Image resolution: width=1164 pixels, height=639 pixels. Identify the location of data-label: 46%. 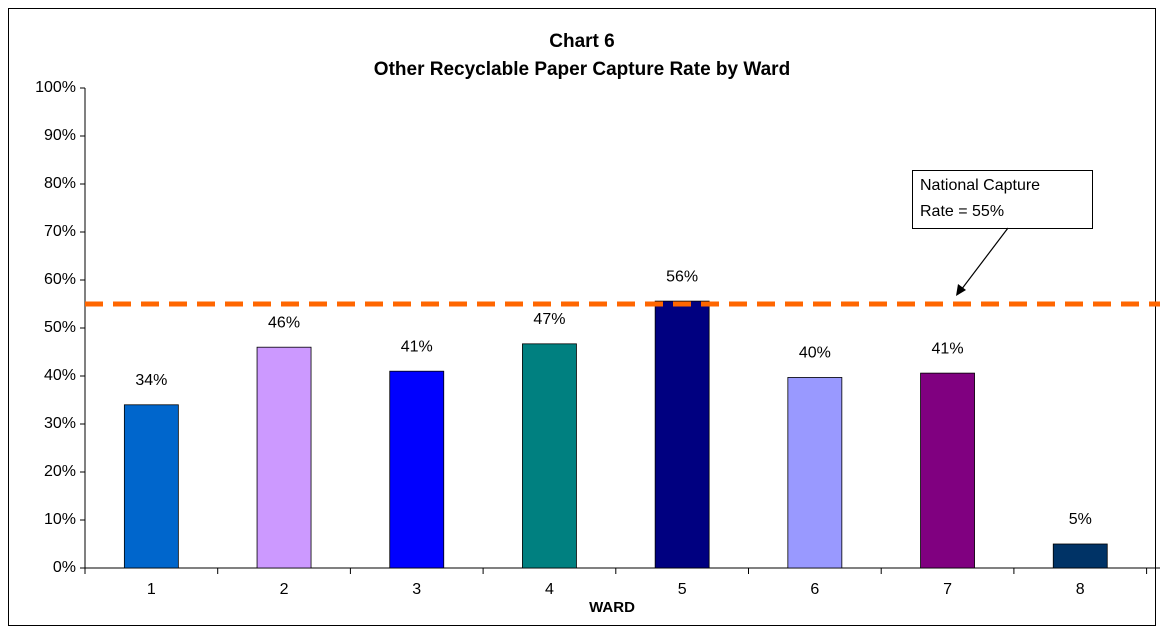
(284, 322).